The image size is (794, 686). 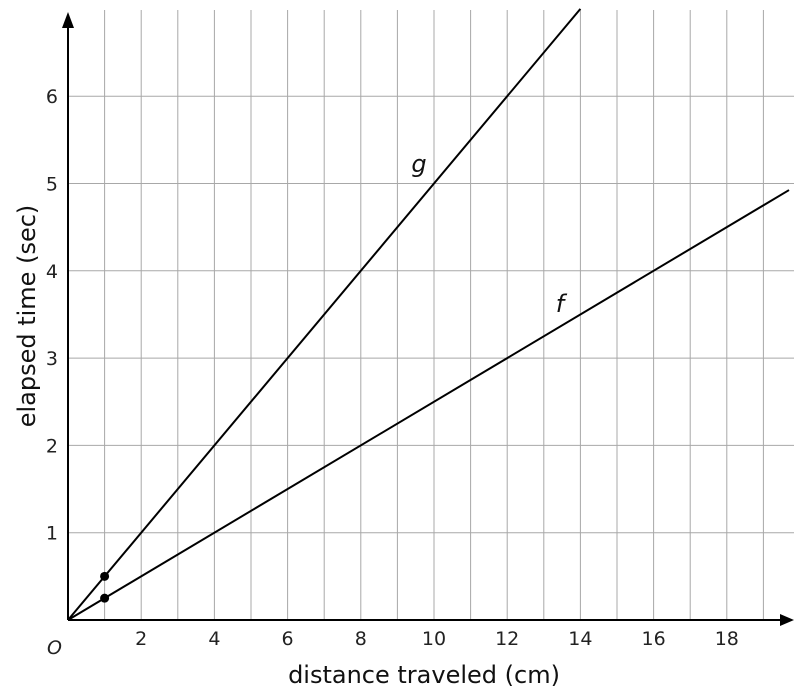 I want to click on x-tick-label: 18, so click(x=727, y=639).